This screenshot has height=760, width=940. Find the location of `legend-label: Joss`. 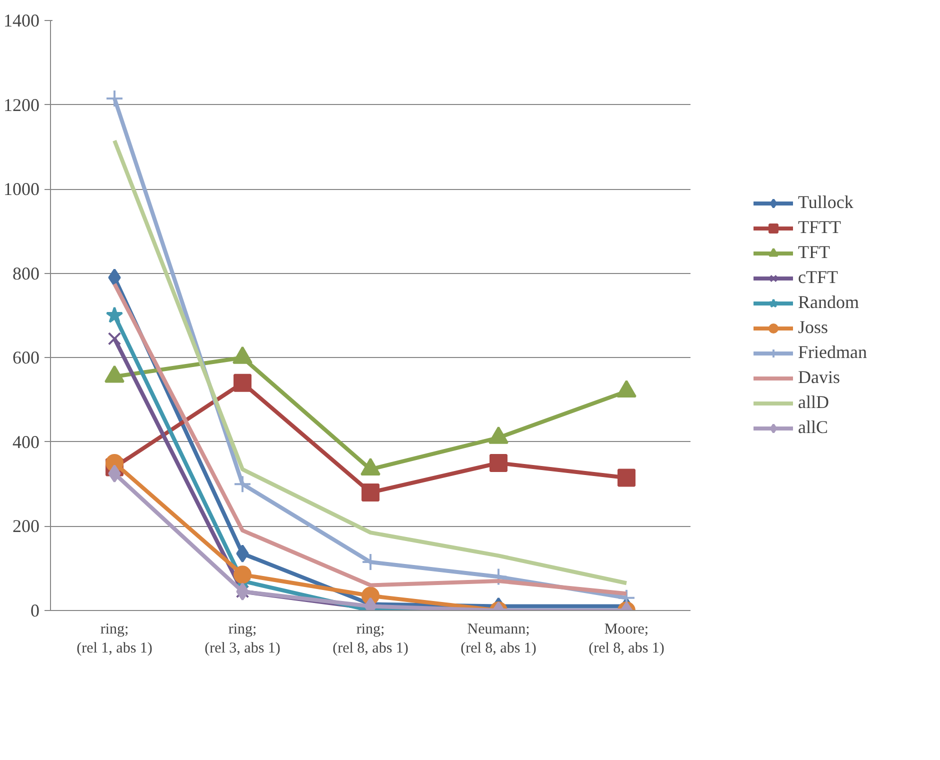

legend-label: Joss is located at coordinates (813, 327).